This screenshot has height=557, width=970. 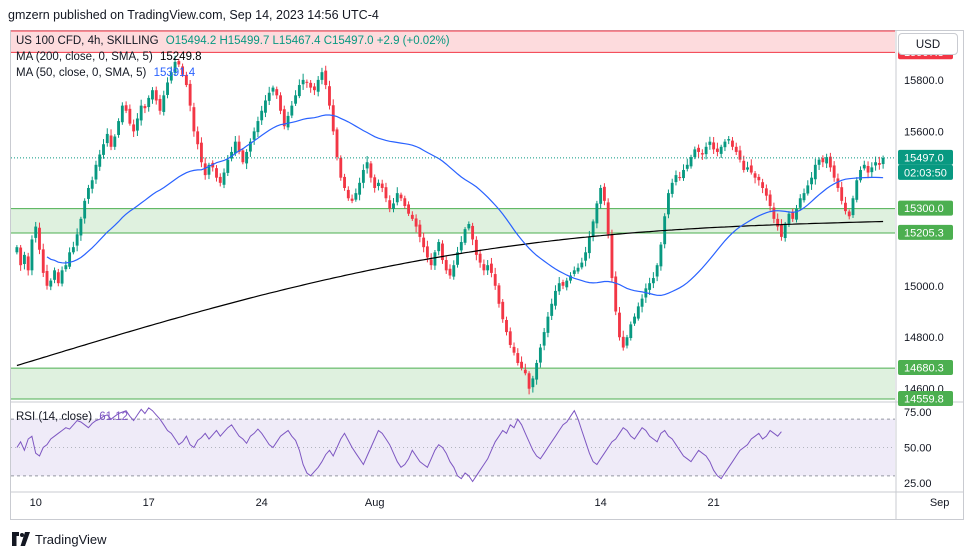 What do you see at coordinates (925, 173) in the screenshot?
I see `price-badge-label: 02:03:50` at bounding box center [925, 173].